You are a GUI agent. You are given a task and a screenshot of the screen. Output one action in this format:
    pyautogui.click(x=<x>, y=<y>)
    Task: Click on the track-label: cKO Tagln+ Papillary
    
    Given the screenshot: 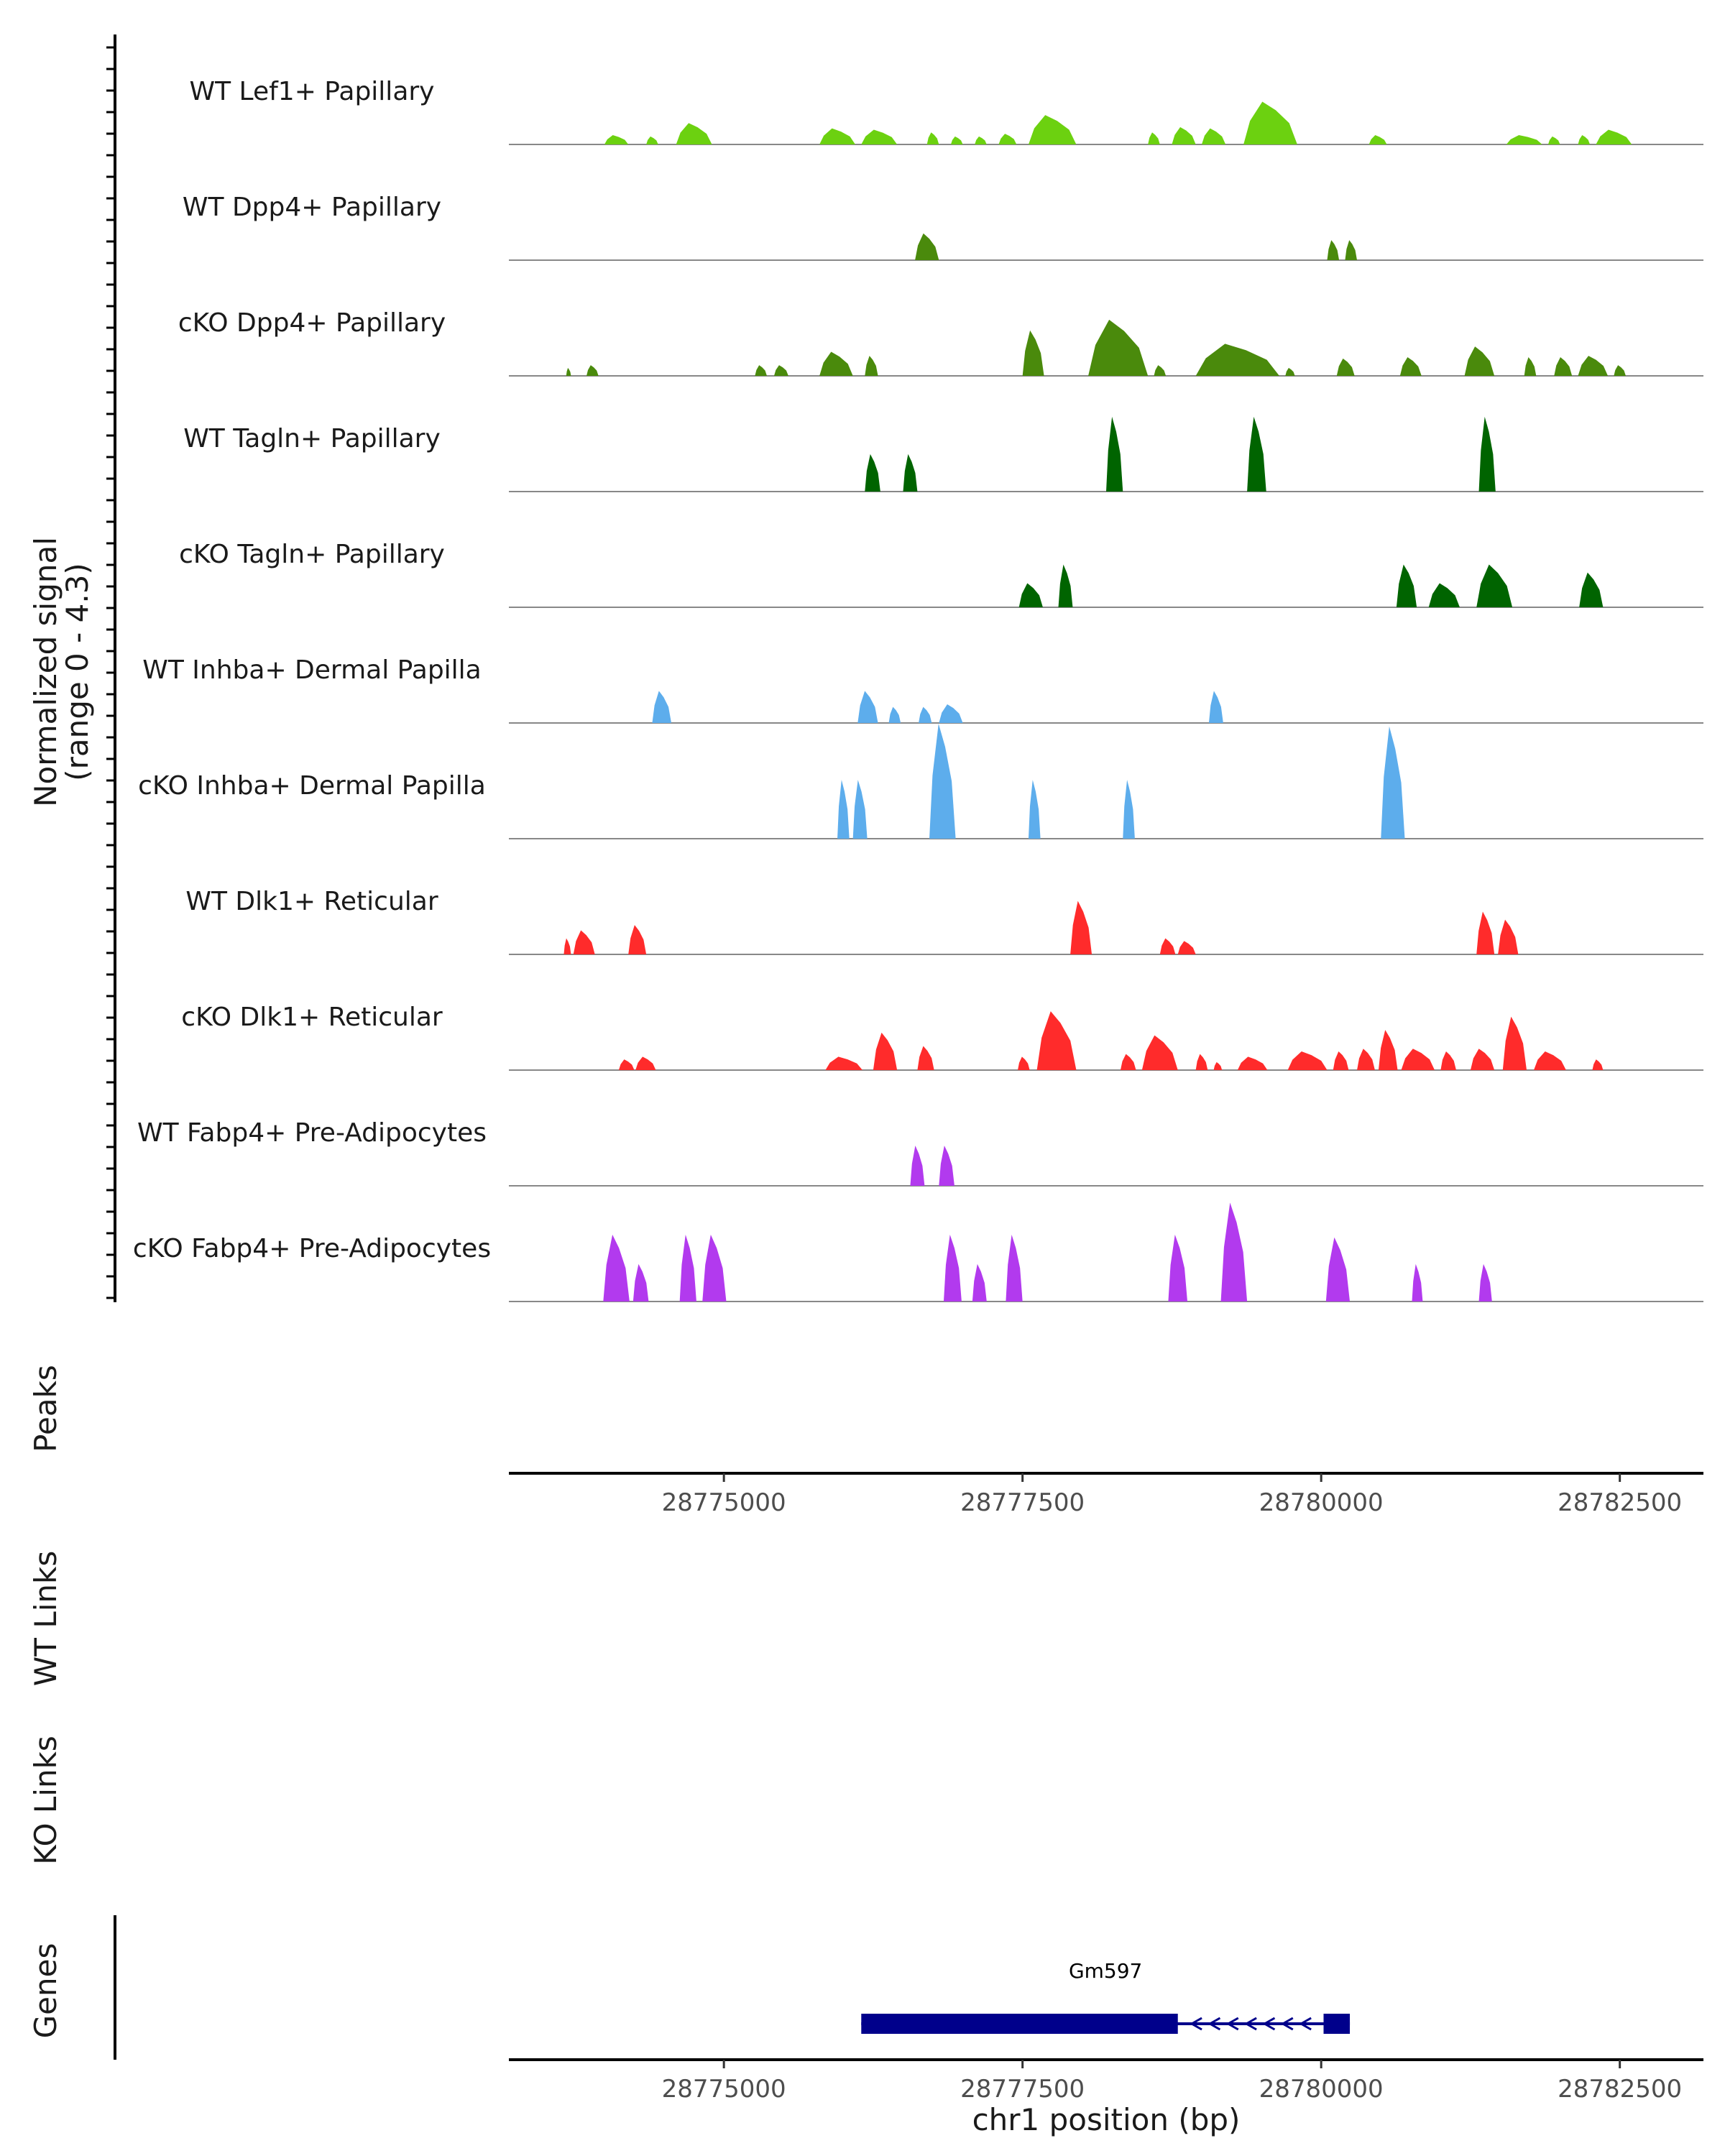 What is the action you would take?
    pyautogui.click(x=312, y=555)
    